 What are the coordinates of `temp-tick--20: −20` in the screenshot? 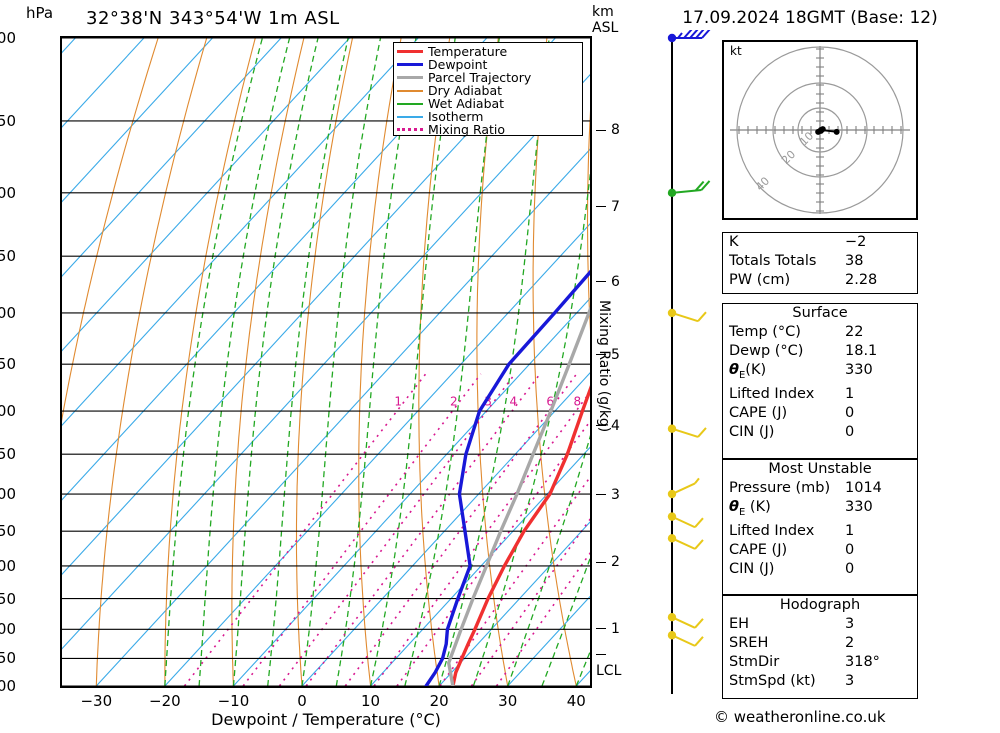 It's located at (165, 701).